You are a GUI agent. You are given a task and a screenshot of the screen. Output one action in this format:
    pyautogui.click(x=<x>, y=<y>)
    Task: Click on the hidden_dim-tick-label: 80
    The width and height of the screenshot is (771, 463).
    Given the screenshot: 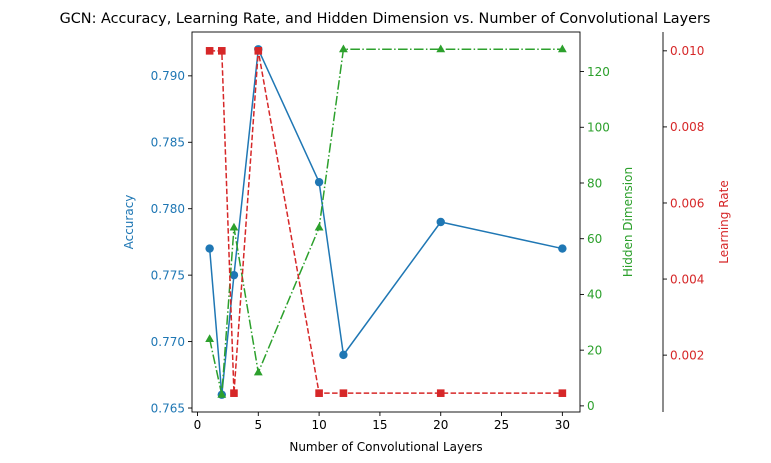 What is the action you would take?
    pyautogui.click(x=594, y=183)
    